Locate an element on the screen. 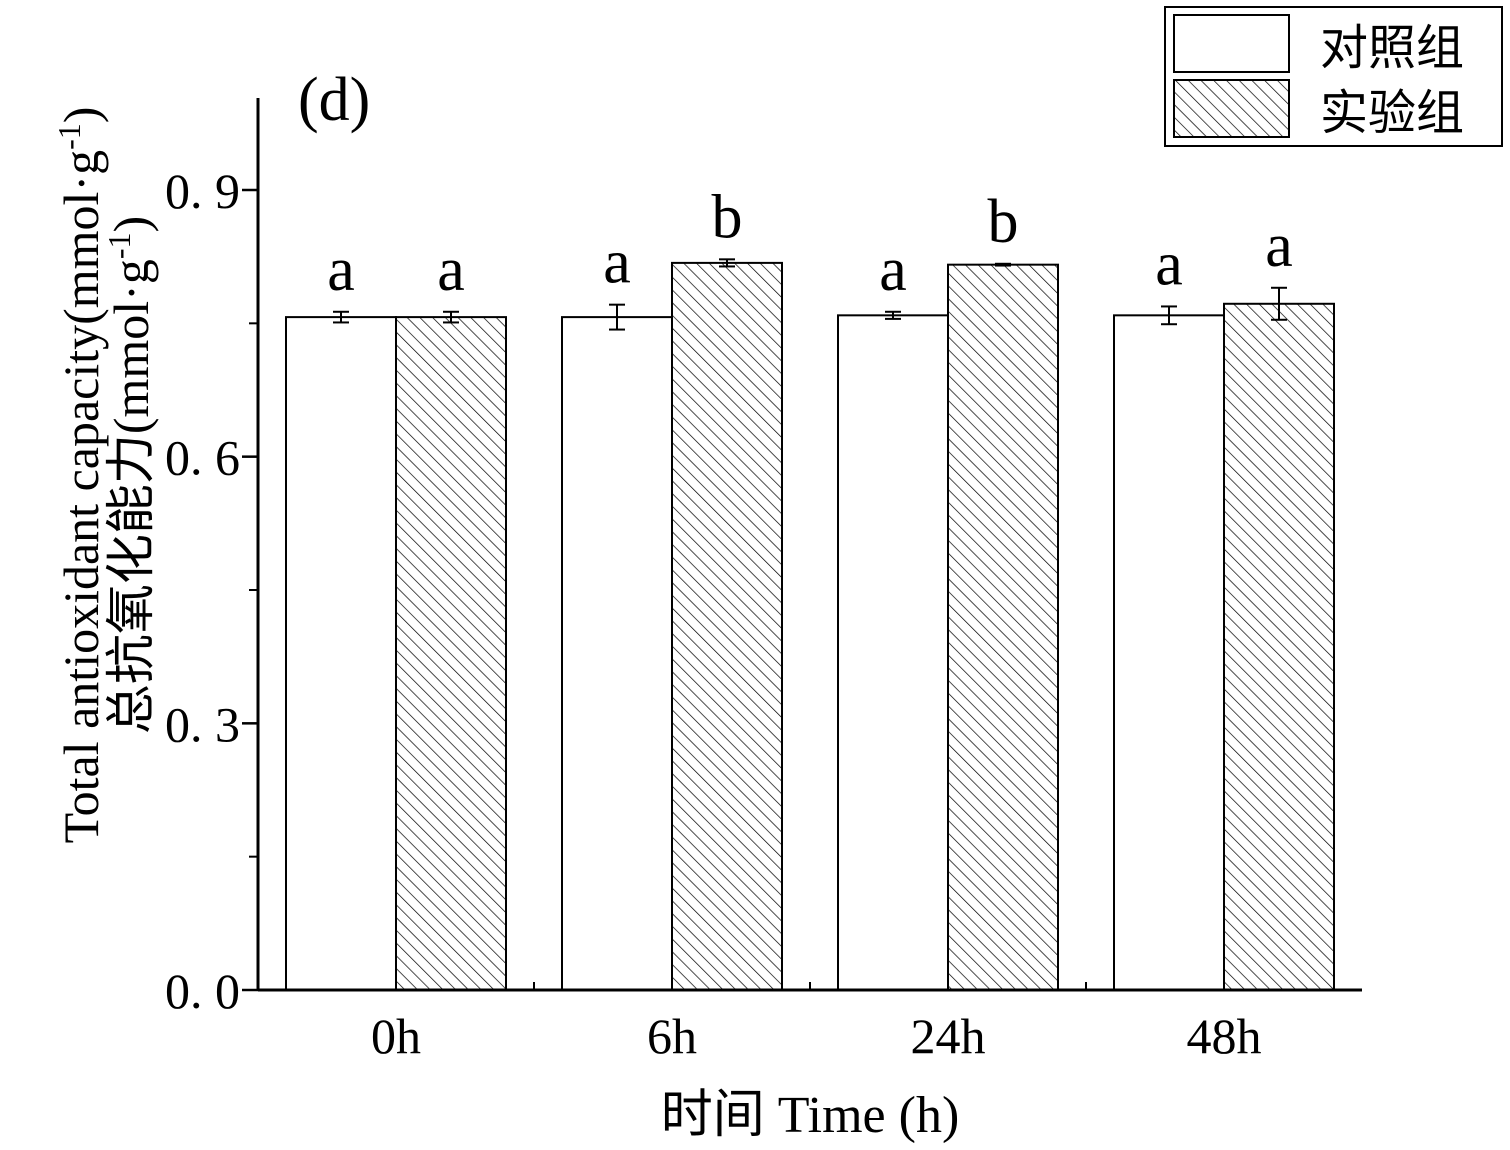 The height and width of the screenshot is (1150, 1510). y-axis-title-en-sup: -1 is located at coordinates (69, 136).